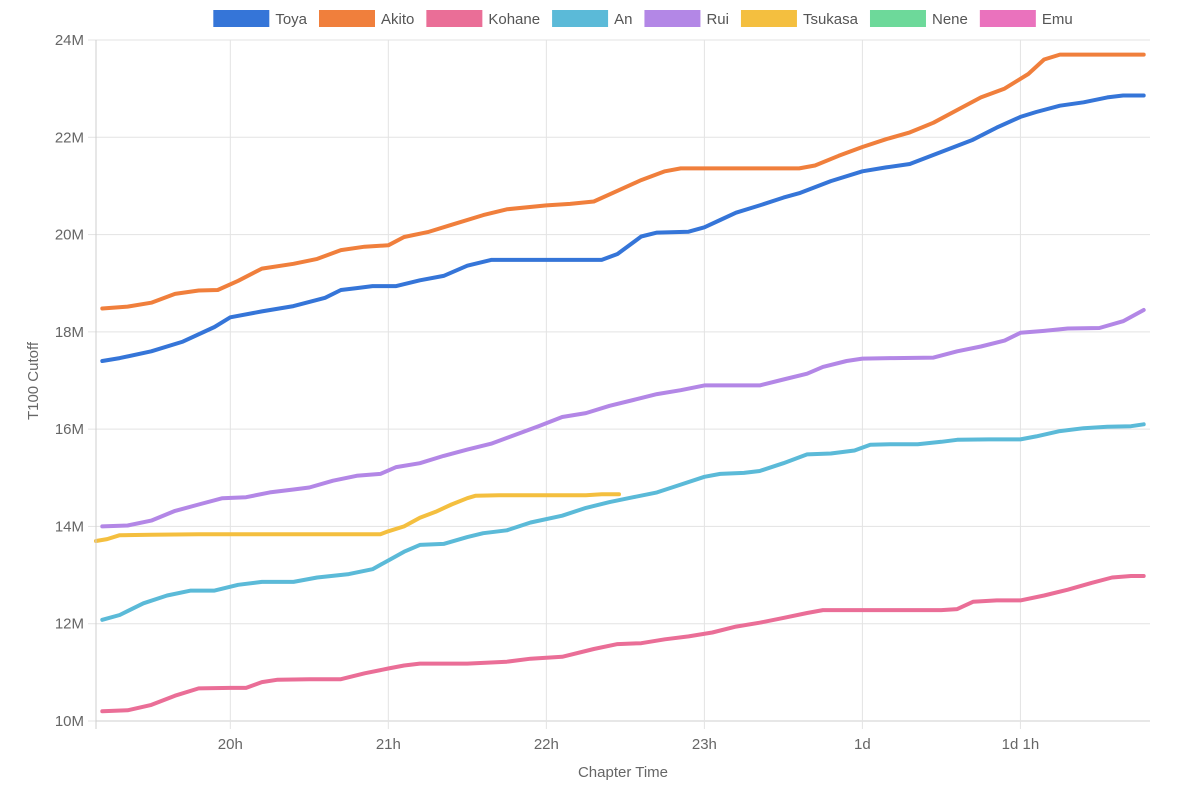  Describe the element at coordinates (514, 19) in the screenshot. I see `legend-label: Kohane` at that location.